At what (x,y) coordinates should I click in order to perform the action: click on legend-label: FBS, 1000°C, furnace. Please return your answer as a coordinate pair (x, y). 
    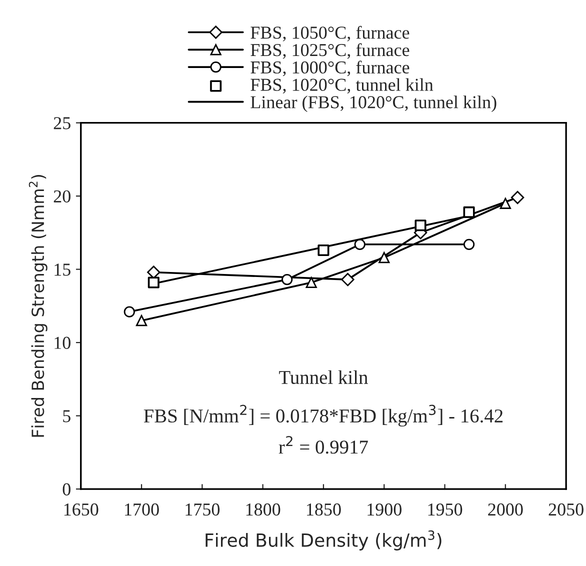
    Looking at the image, I should click on (330, 68).